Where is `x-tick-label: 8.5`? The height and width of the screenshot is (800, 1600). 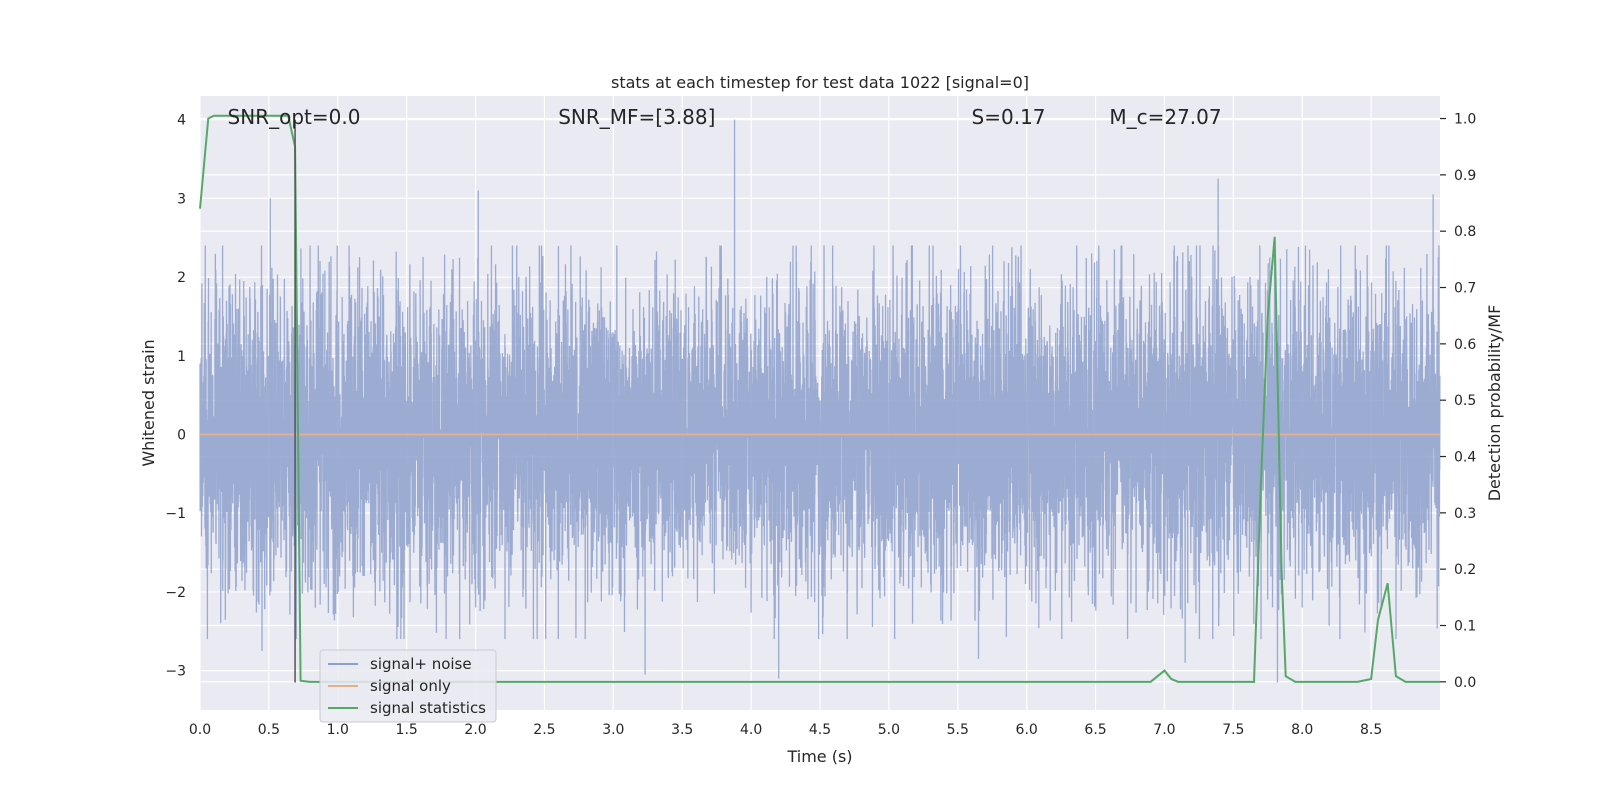
x-tick-label: 8.5 is located at coordinates (1371, 730).